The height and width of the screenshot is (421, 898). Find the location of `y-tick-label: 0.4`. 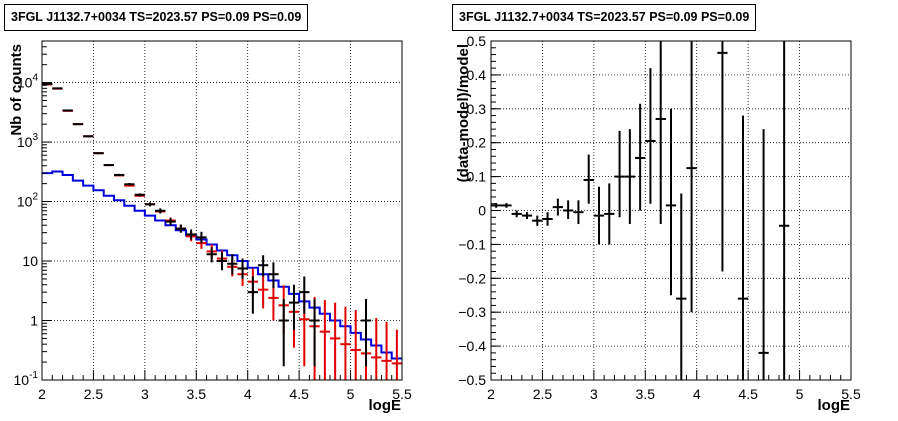

y-tick-label: 0.4 is located at coordinates (477, 75).